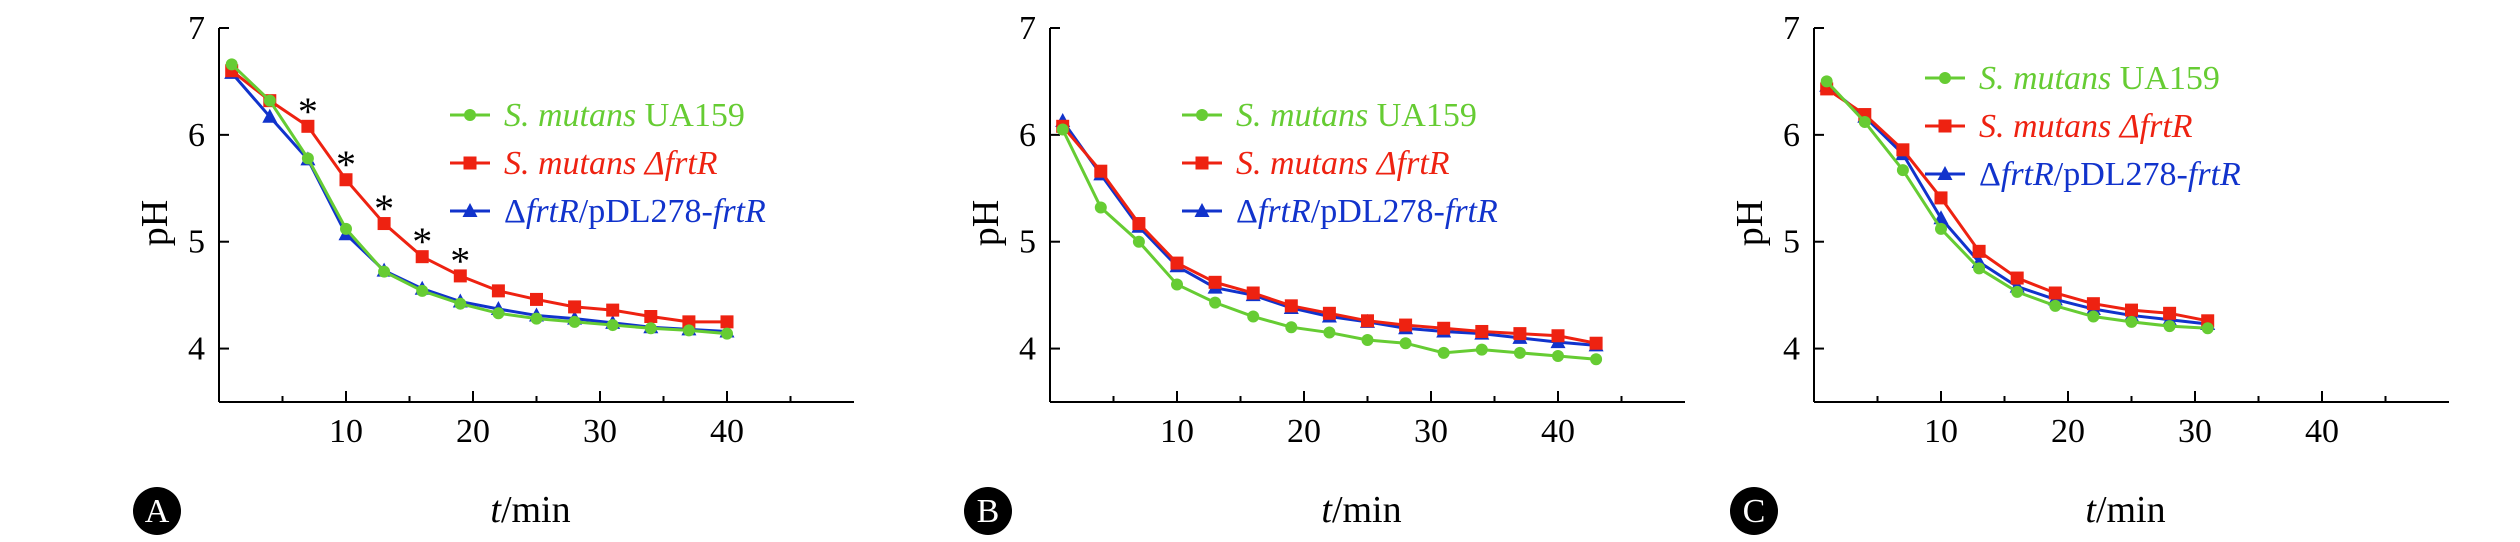 The height and width of the screenshot is (542, 2520). What do you see at coordinates (646, 211) in the screenshot?
I see `legend-label-plasmid: /pDL278-` at bounding box center [646, 211].